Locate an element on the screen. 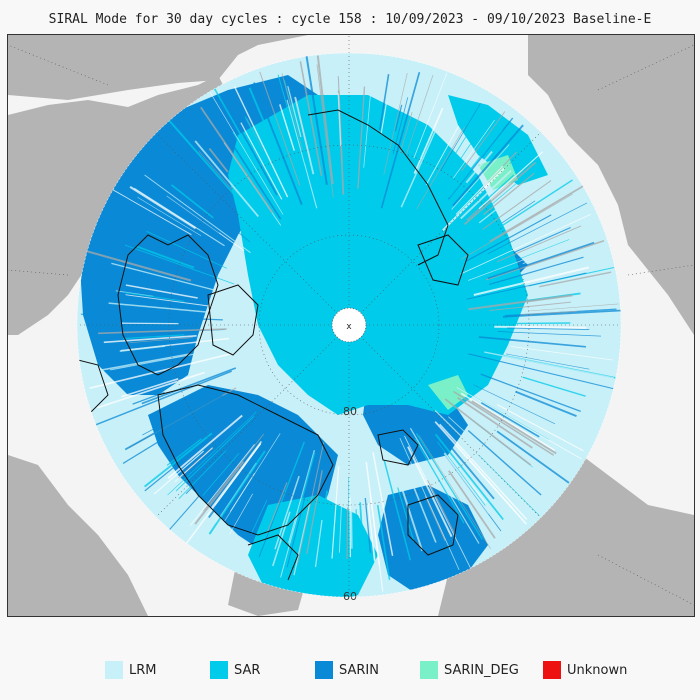 The height and width of the screenshot is (700, 700). legend-label-sarin-deg: SARIN_DEG is located at coordinates (481, 670).